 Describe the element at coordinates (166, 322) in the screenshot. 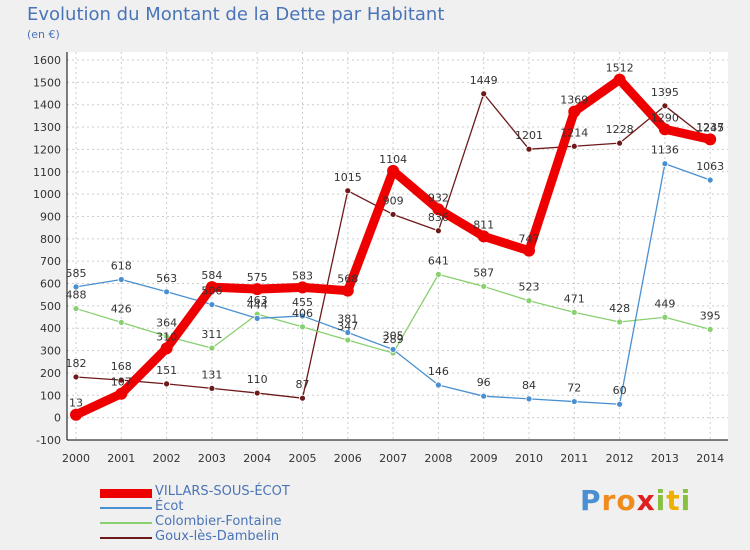

I see `data-label: 364` at that location.